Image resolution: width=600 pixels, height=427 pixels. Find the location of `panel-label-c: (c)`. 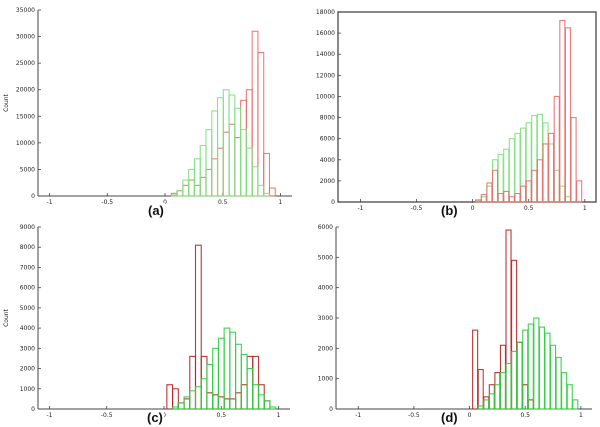

panel-label-c: (c) is located at coordinates (155, 417).